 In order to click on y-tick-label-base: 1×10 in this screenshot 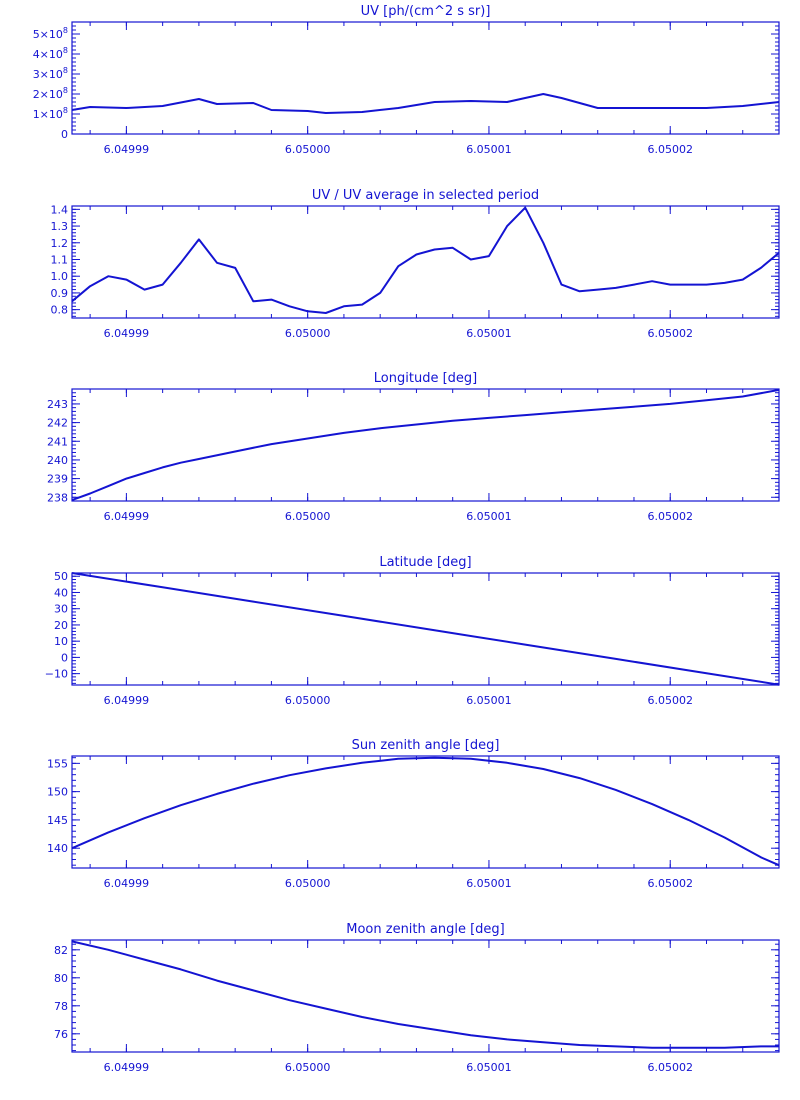, I will do `click(48, 114)`.